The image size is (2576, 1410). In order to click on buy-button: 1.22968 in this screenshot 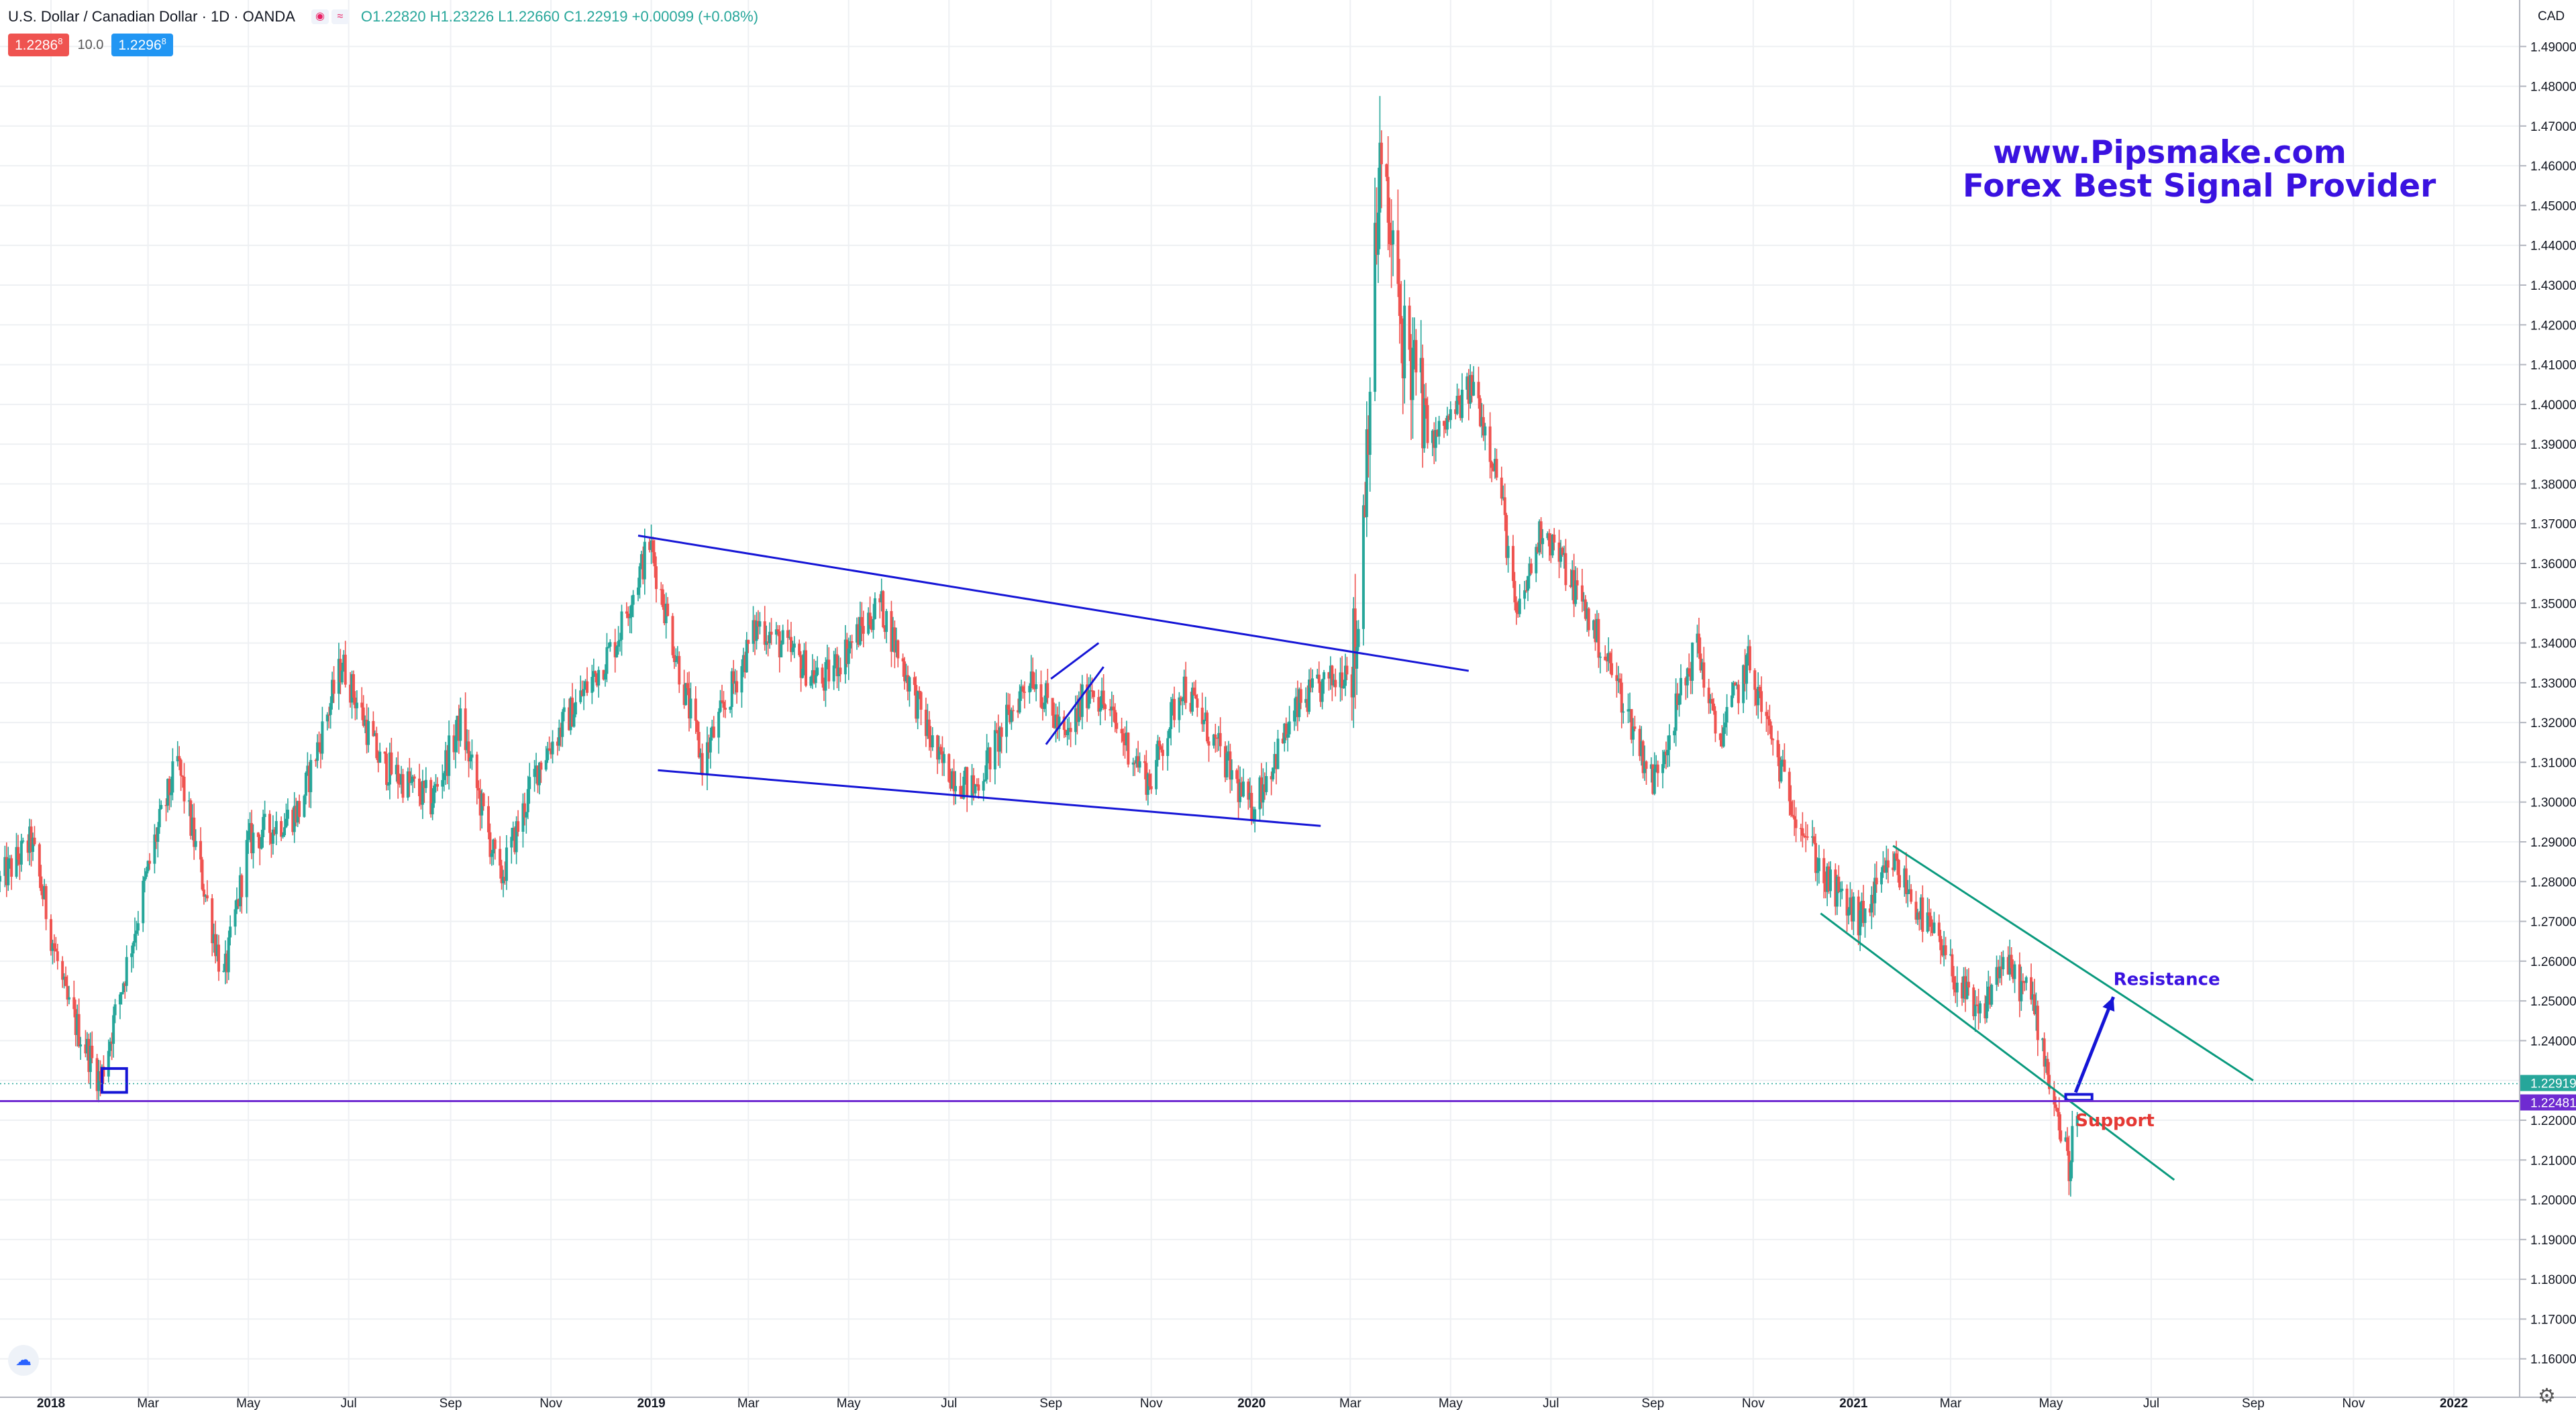, I will do `click(142, 45)`.